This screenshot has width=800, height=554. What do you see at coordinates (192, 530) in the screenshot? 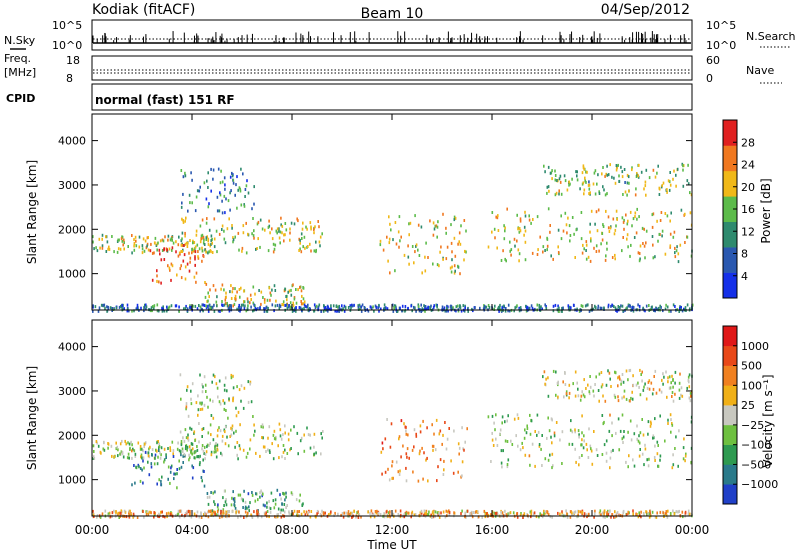
I see `x-tick-label: 04:00` at bounding box center [192, 530].